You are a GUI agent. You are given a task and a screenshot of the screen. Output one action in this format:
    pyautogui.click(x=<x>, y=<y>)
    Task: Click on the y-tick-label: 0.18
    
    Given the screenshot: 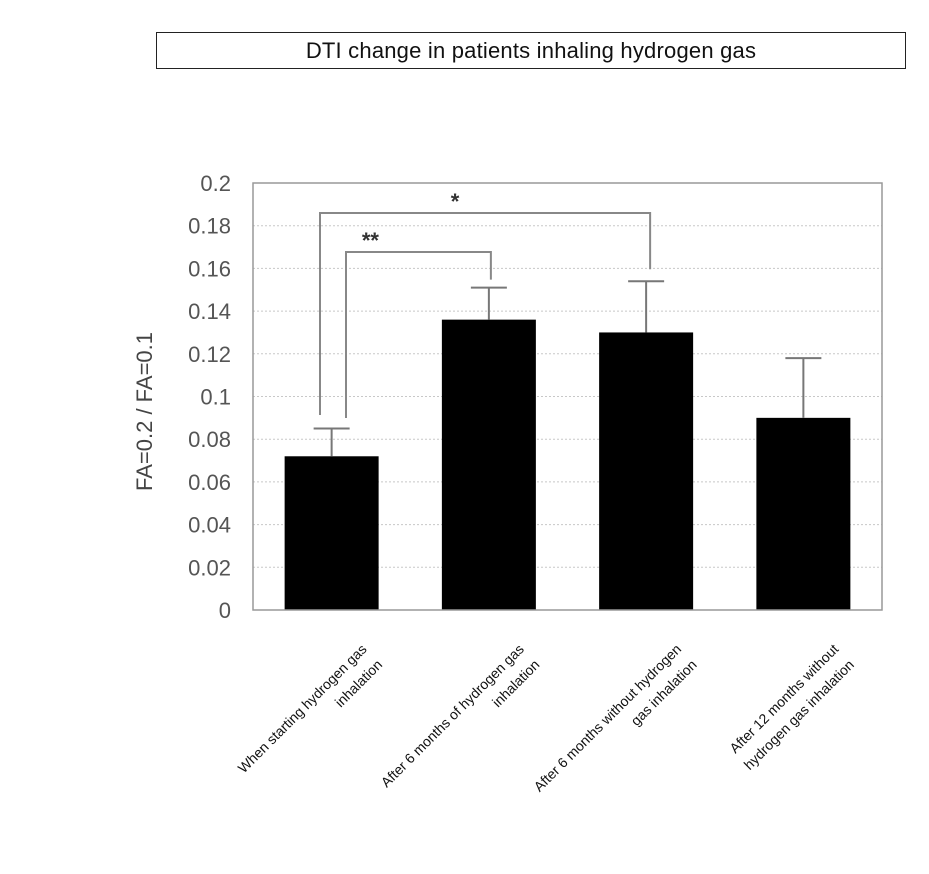 What is the action you would take?
    pyautogui.click(x=209, y=226)
    